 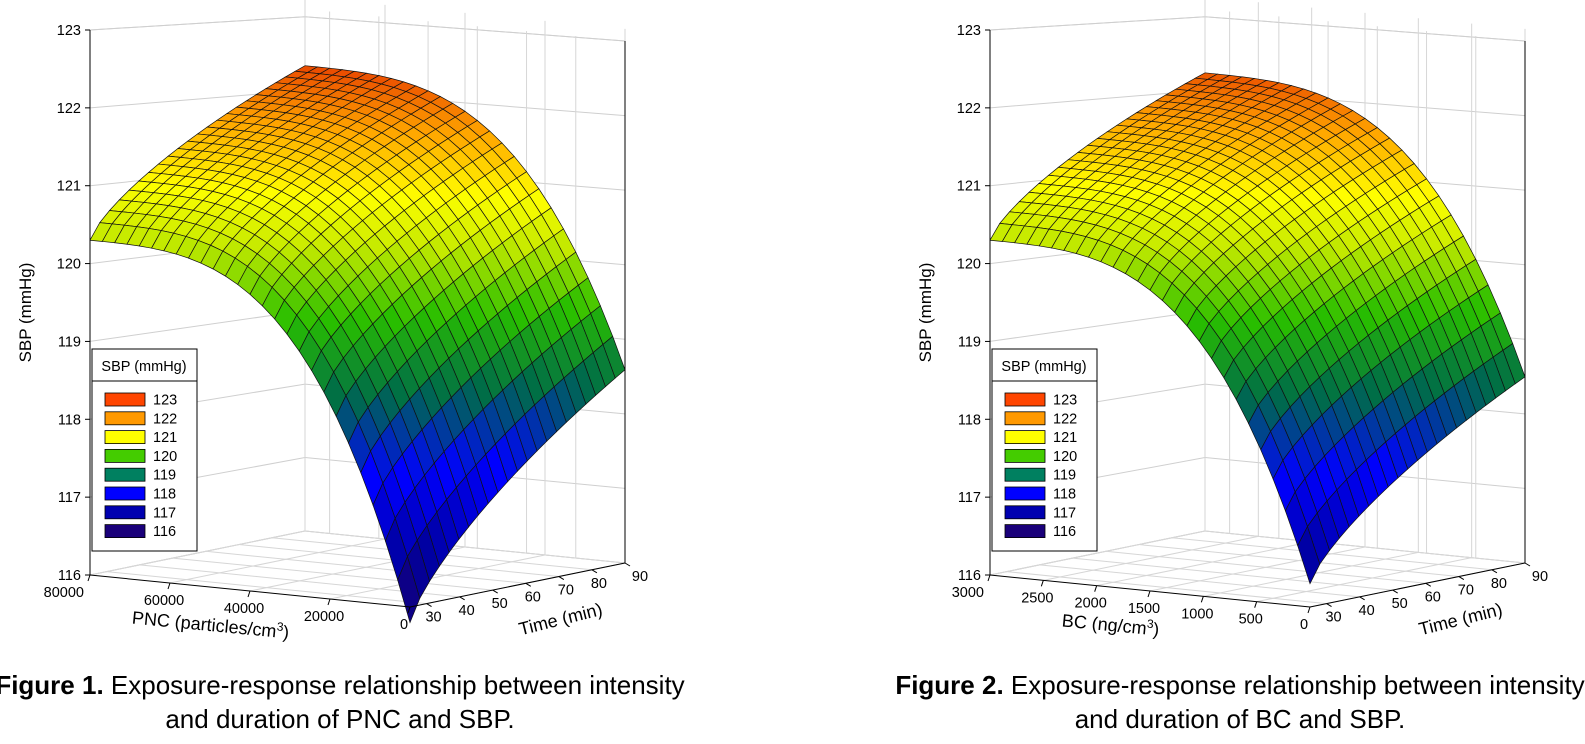 What do you see at coordinates (968, 593) in the screenshot?
I see `x-tick-label: 3000` at bounding box center [968, 593].